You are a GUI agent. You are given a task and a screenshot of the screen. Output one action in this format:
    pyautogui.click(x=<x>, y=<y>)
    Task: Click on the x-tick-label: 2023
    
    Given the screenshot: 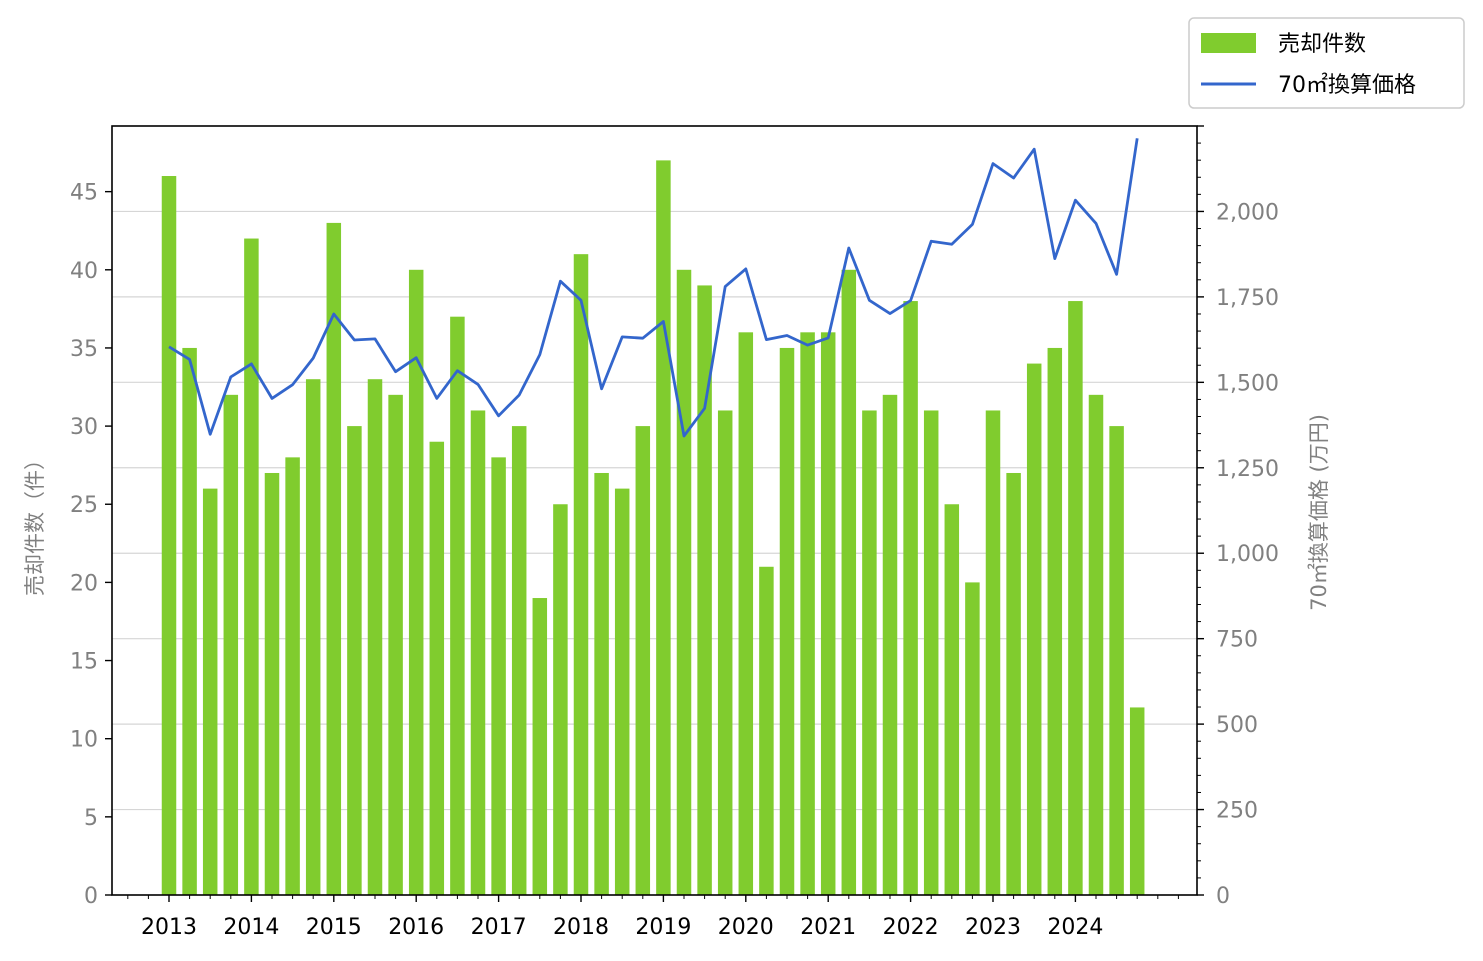 What is the action you would take?
    pyautogui.click(x=993, y=927)
    